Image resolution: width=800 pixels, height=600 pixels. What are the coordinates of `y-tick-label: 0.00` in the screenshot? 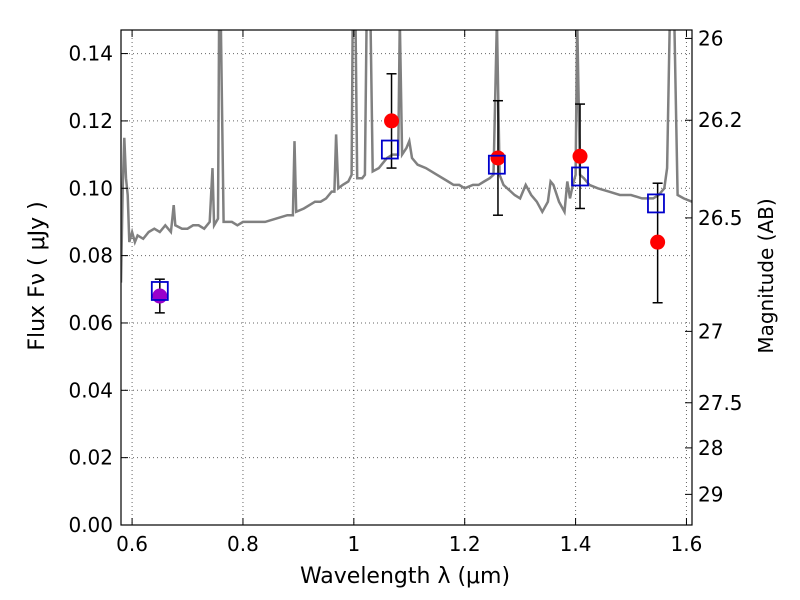 It's located at (90, 525).